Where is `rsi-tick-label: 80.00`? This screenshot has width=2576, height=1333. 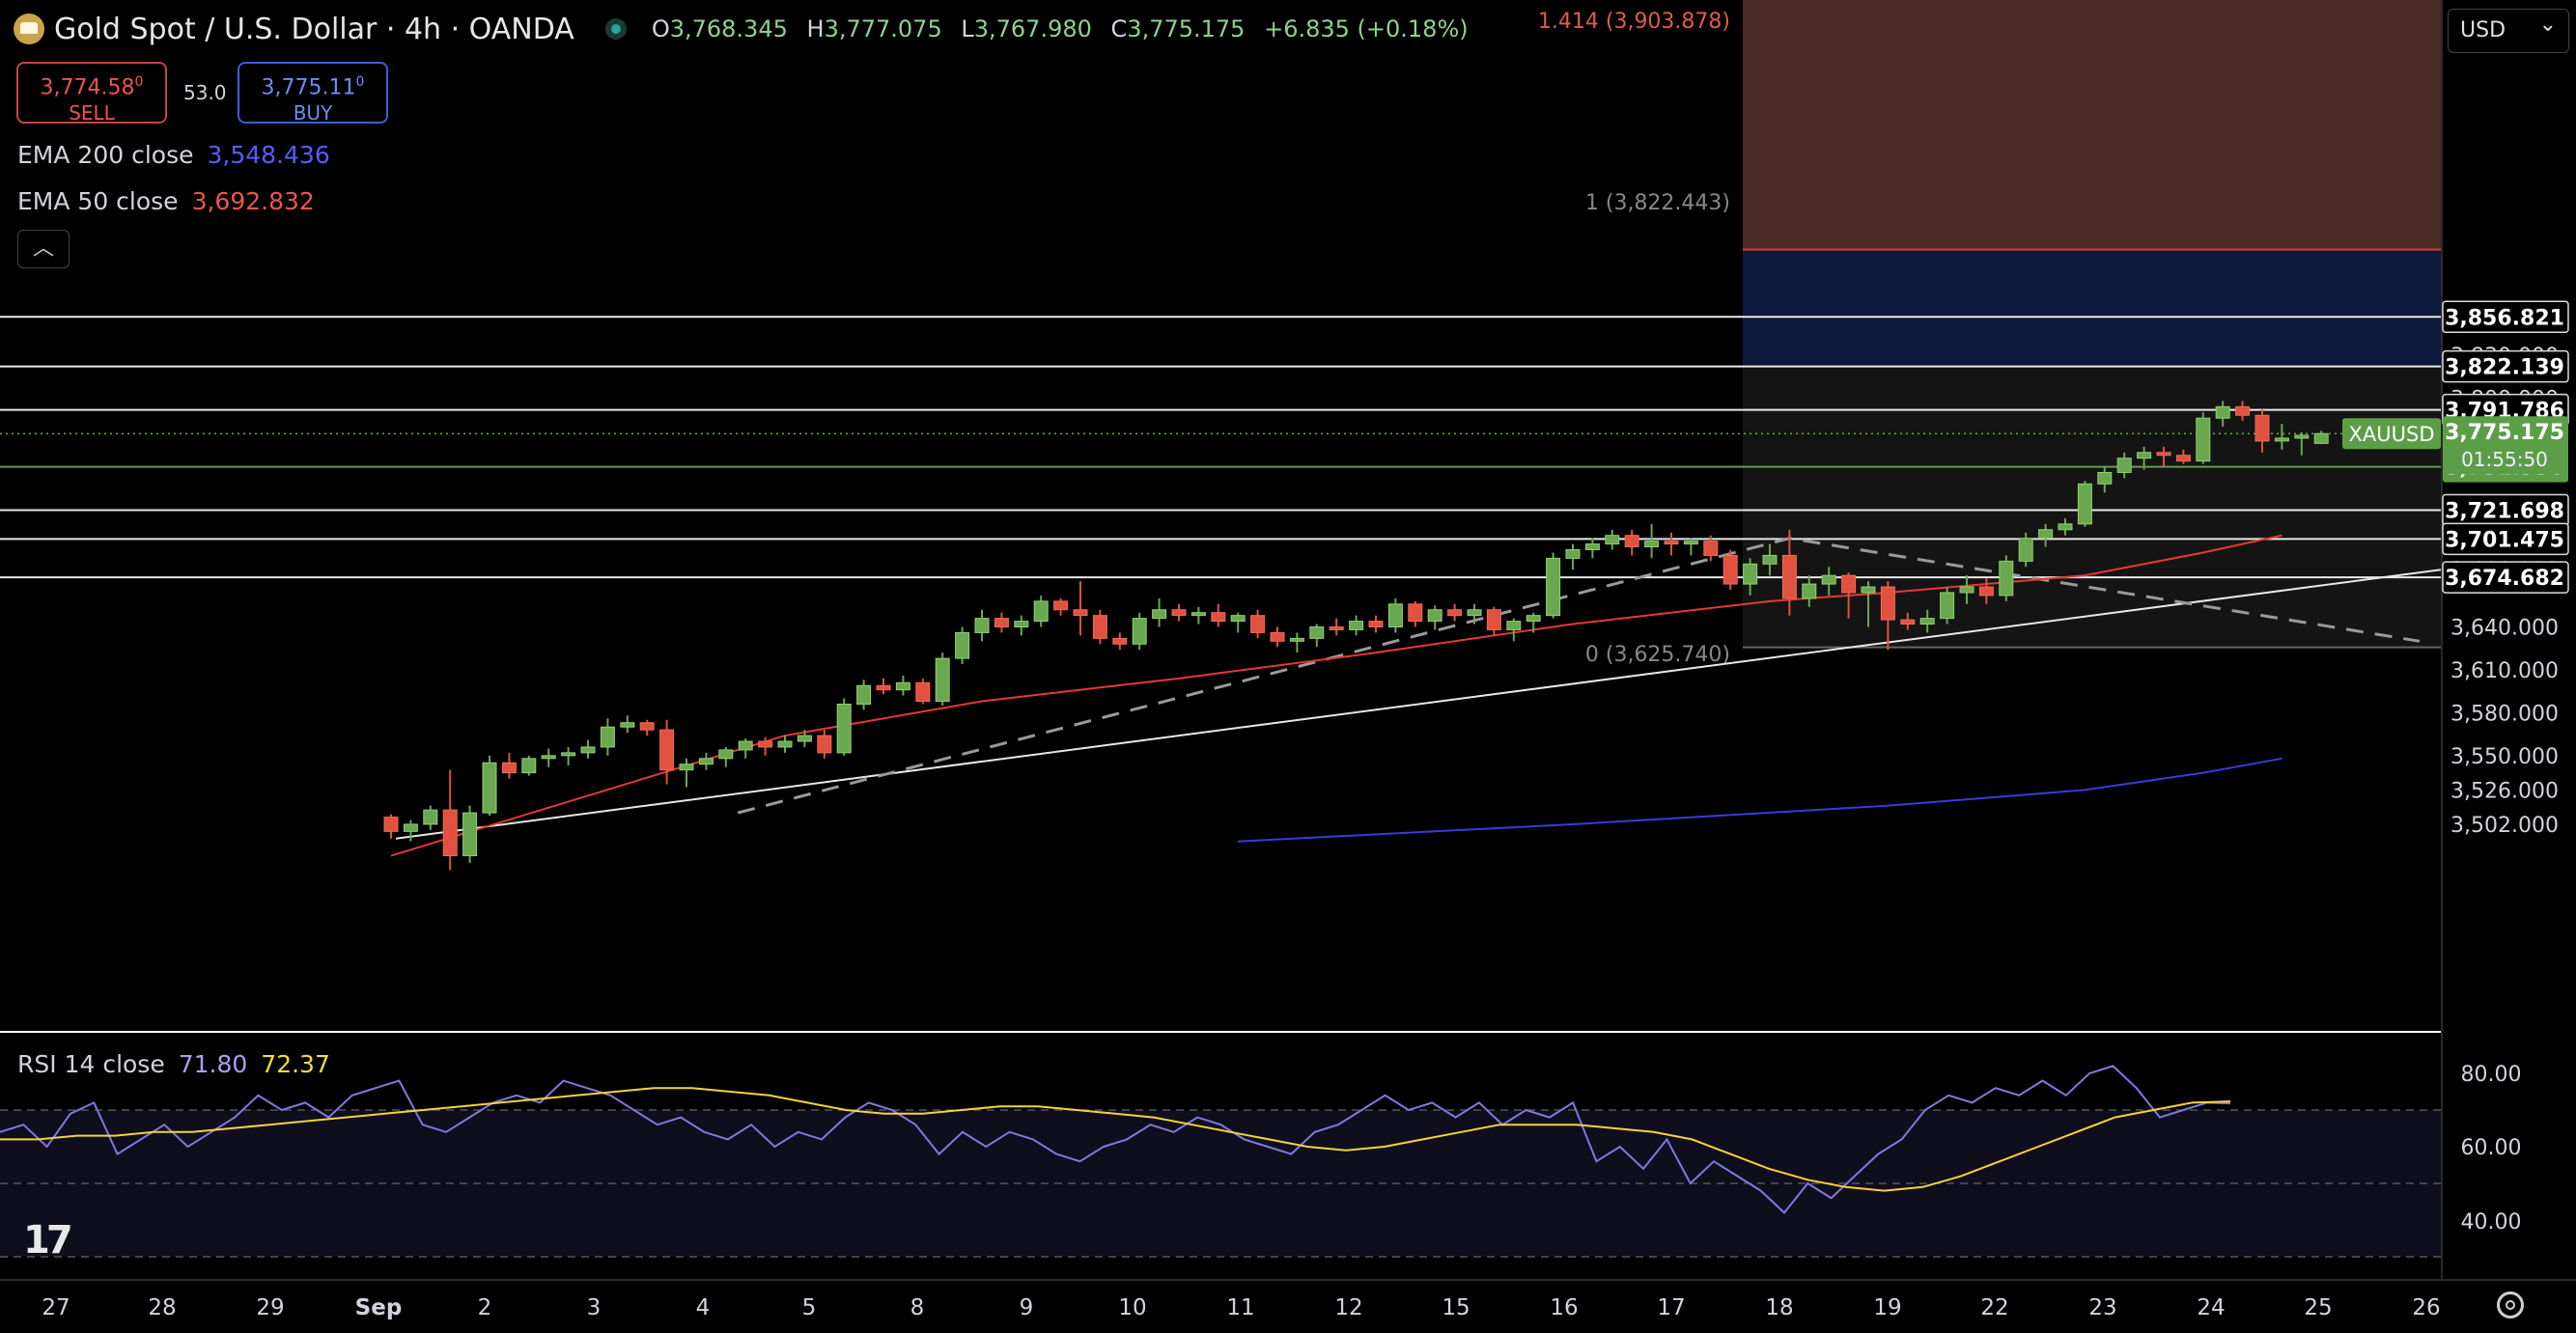
rsi-tick-label: 80.00 is located at coordinates (2492, 1075).